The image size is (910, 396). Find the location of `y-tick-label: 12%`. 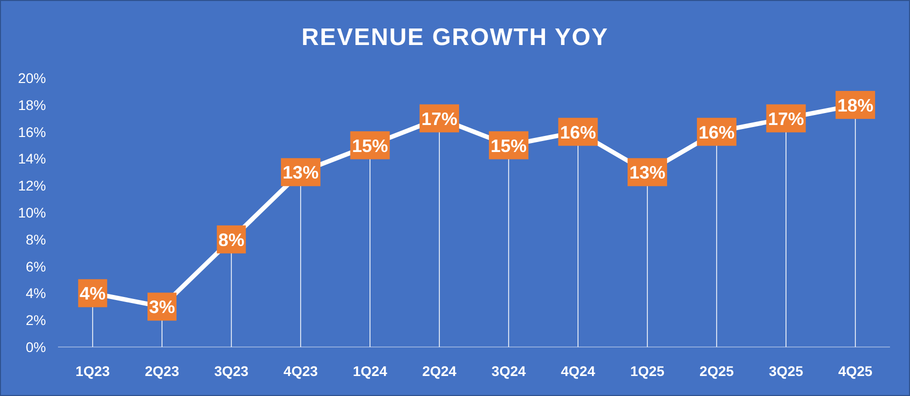

y-tick-label: 12% is located at coordinates (32, 186).